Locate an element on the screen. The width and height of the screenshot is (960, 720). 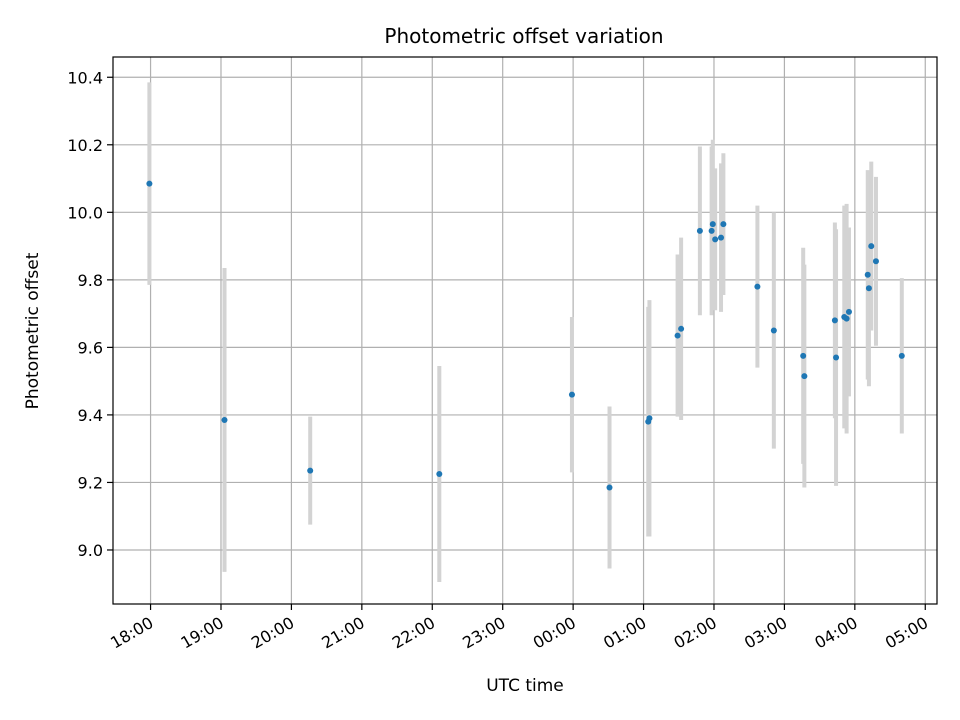
y-tick-label: 9.0 is located at coordinates (90, 550).